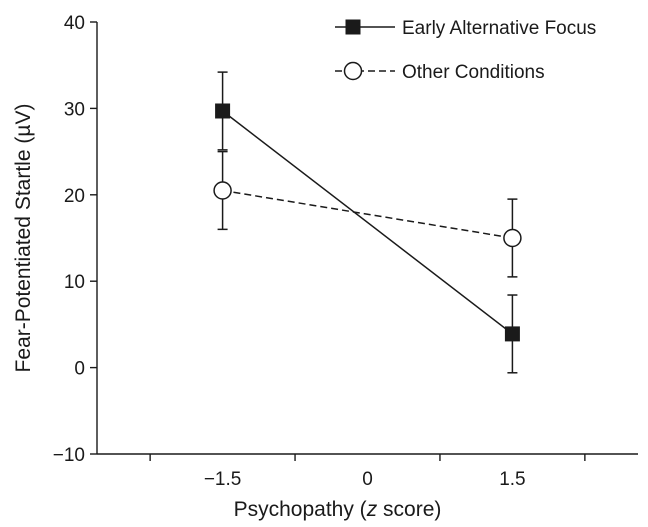 This screenshot has height=527, width=648. I want to click on x-axis-title-prefix: Psychopathy (, so click(300, 509).